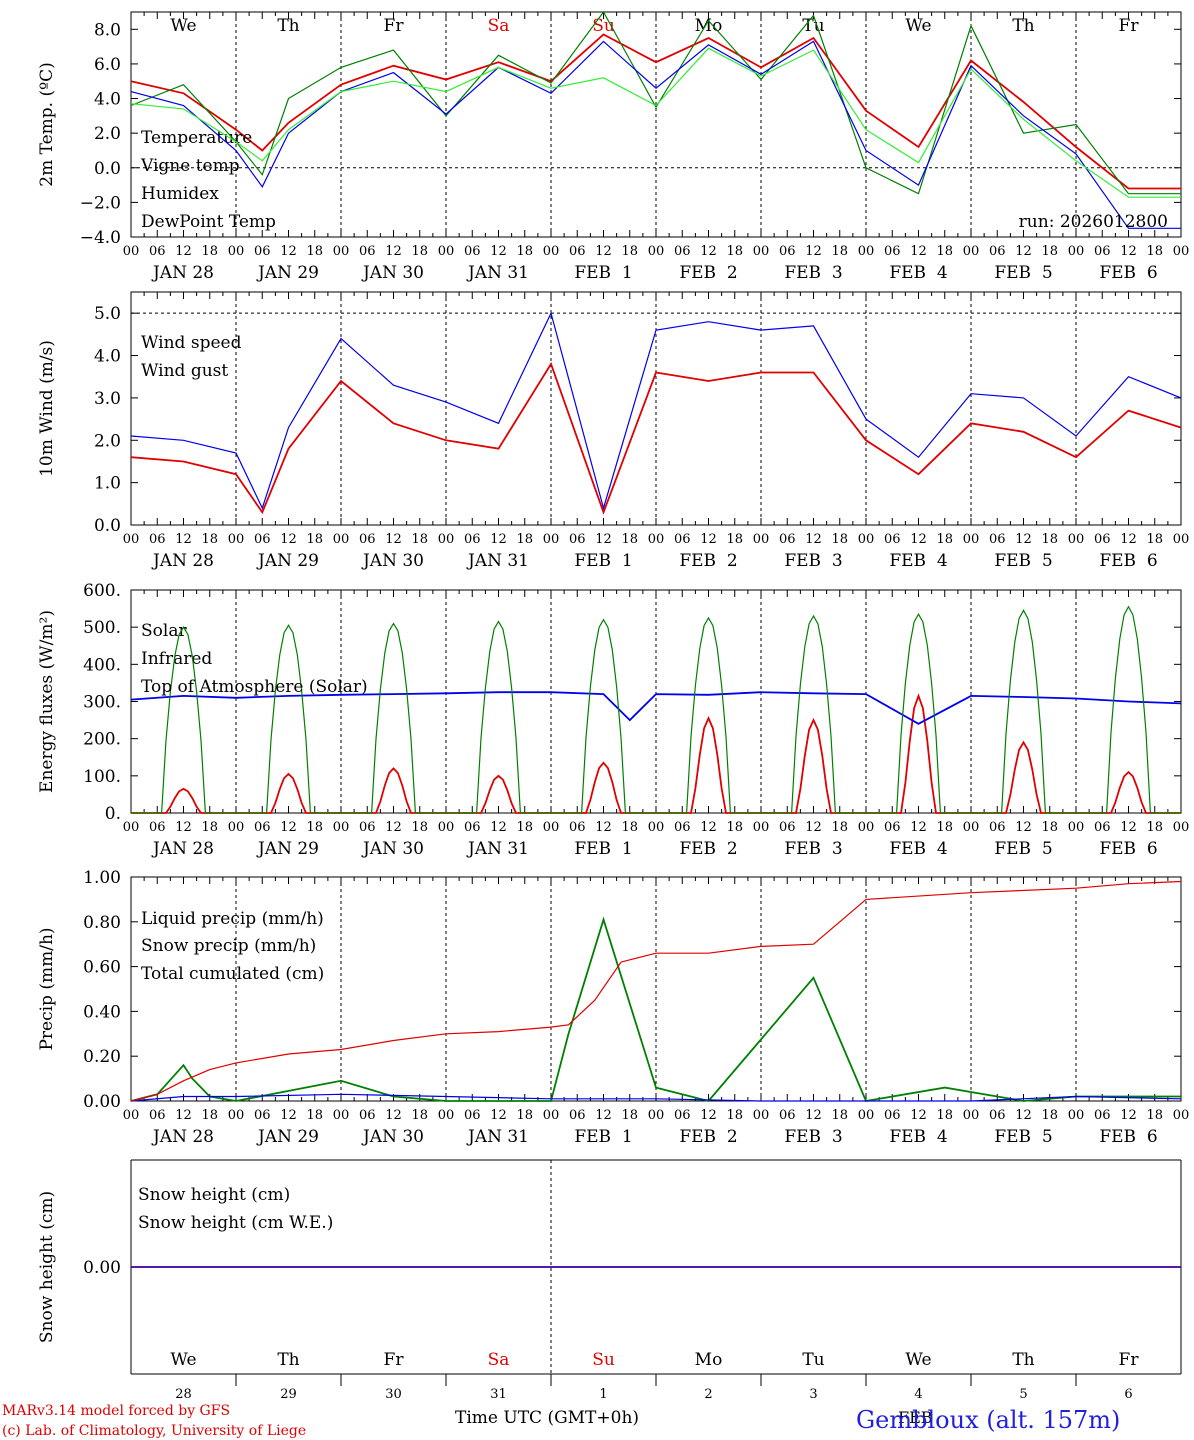 This screenshot has height=1440, width=1194. I want to click on date-label: JAN 29, so click(287, 1137).